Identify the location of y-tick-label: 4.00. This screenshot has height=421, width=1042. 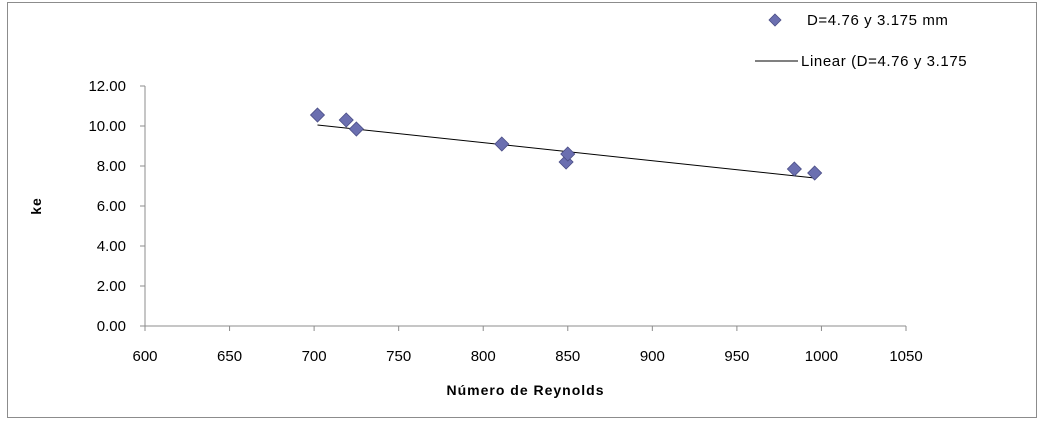
(111, 246).